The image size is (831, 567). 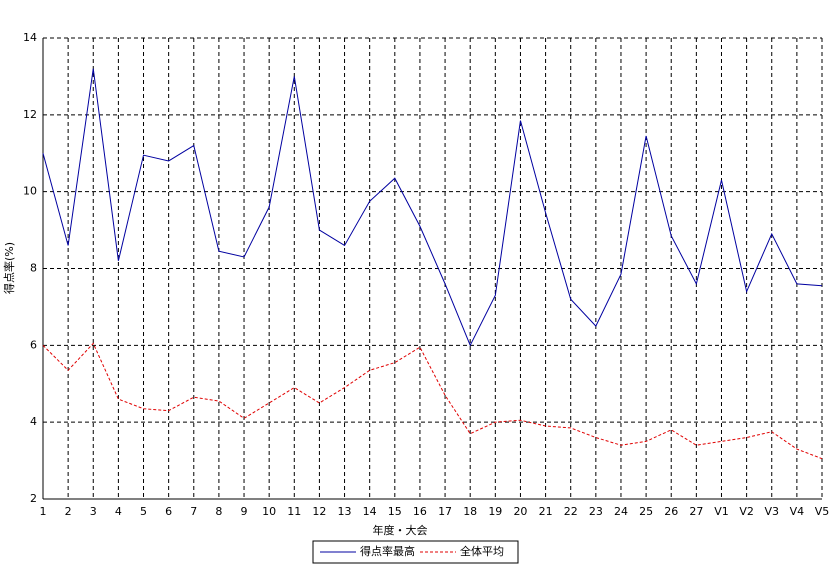 I want to click on x-tick-label: 7, so click(x=193, y=511).